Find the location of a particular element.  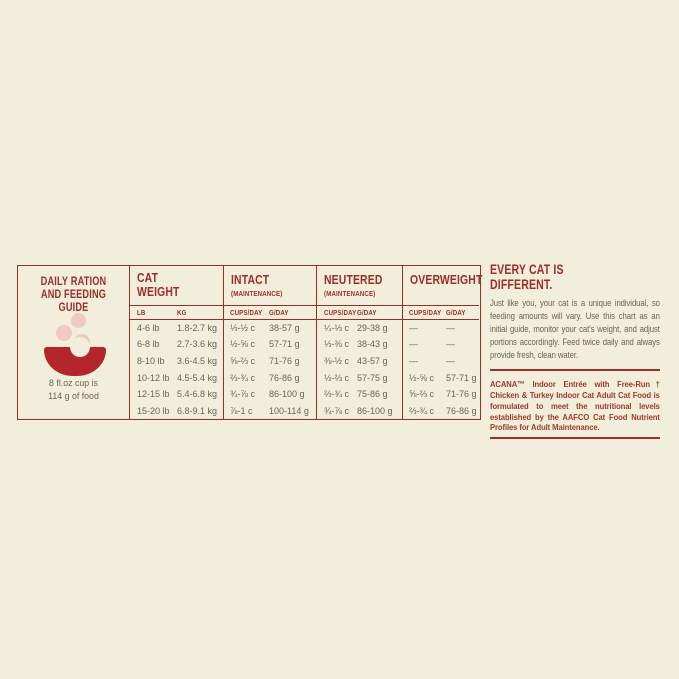

table-row: ⅞-1 c 100-114 g is located at coordinates (270, 410).